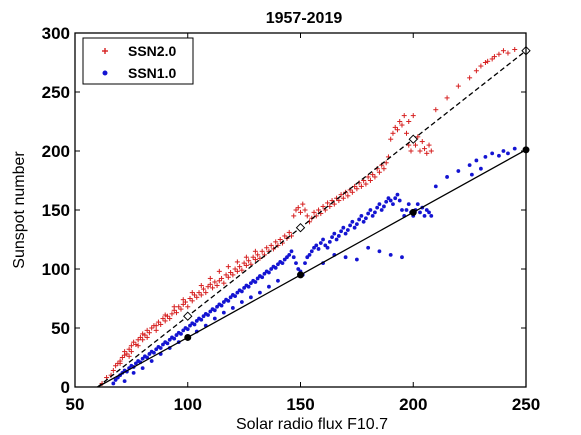  I want to click on x-tick-label: 50, so click(75, 404).